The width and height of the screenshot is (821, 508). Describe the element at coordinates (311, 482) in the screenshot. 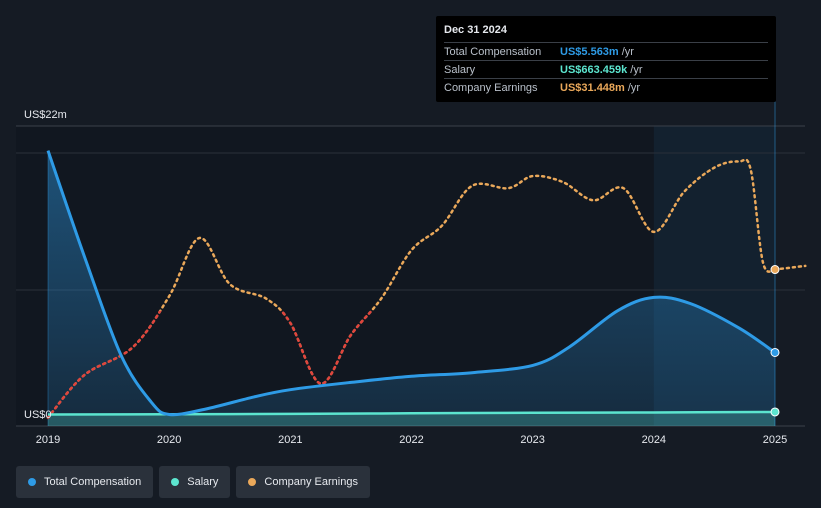

I see `legend-label: Company Earnings` at that location.